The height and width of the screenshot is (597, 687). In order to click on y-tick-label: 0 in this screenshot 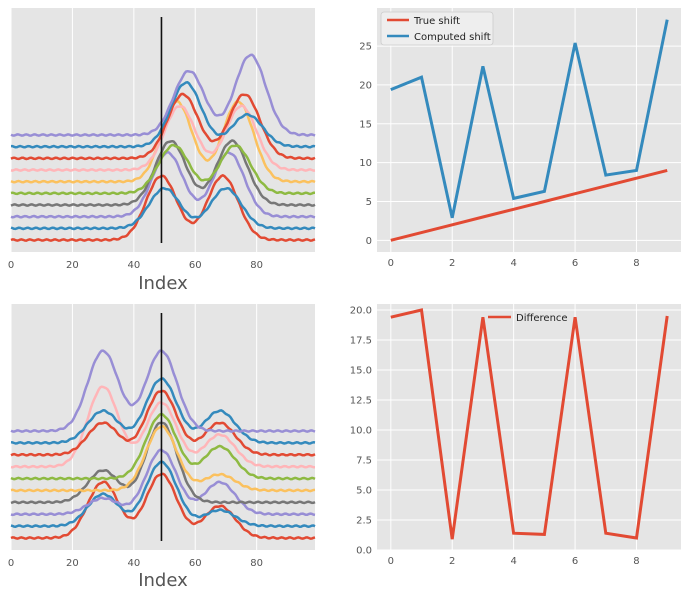, I will do `click(369, 241)`.